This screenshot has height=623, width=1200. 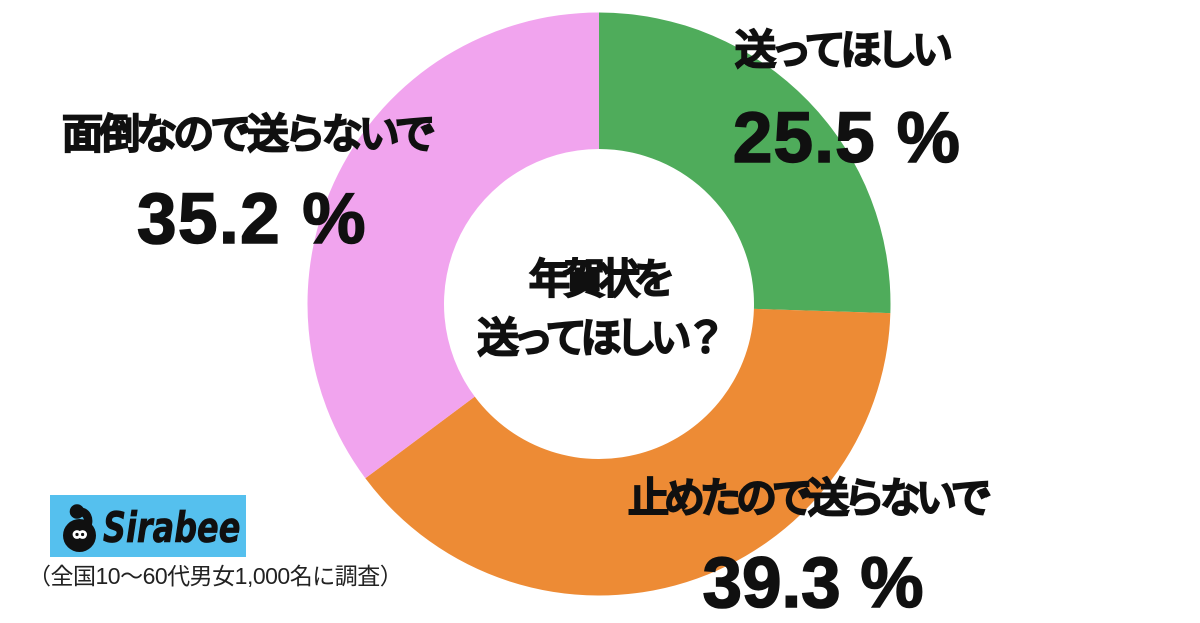 What do you see at coordinates (215, 576) in the screenshot?
I see `survey-caption: （全国10〜60代男女1,000名に調査）` at bounding box center [215, 576].